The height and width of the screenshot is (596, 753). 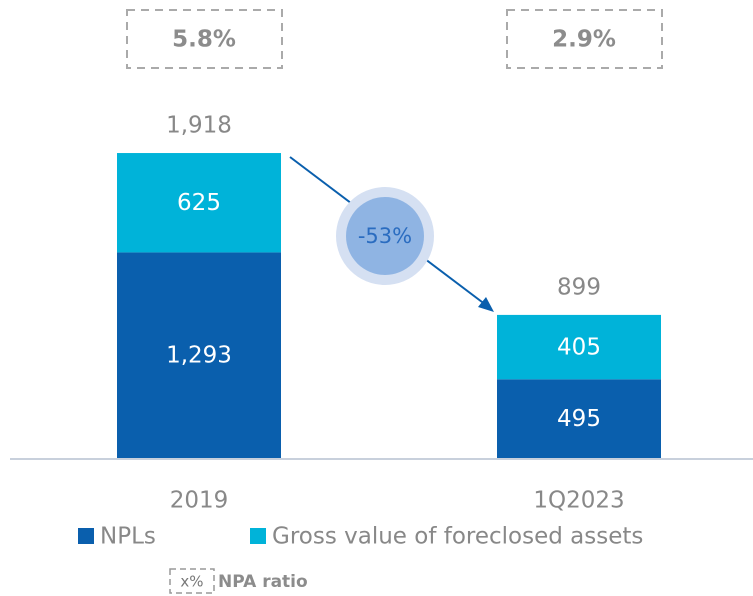 I want to click on npa-ratio: 5.8%, so click(x=204, y=40).